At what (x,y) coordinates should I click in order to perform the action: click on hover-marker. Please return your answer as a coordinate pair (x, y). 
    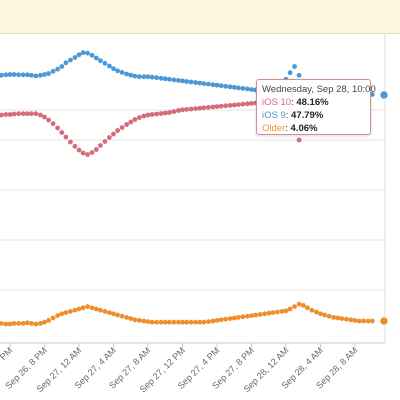
    Looking at the image, I should click on (384, 95).